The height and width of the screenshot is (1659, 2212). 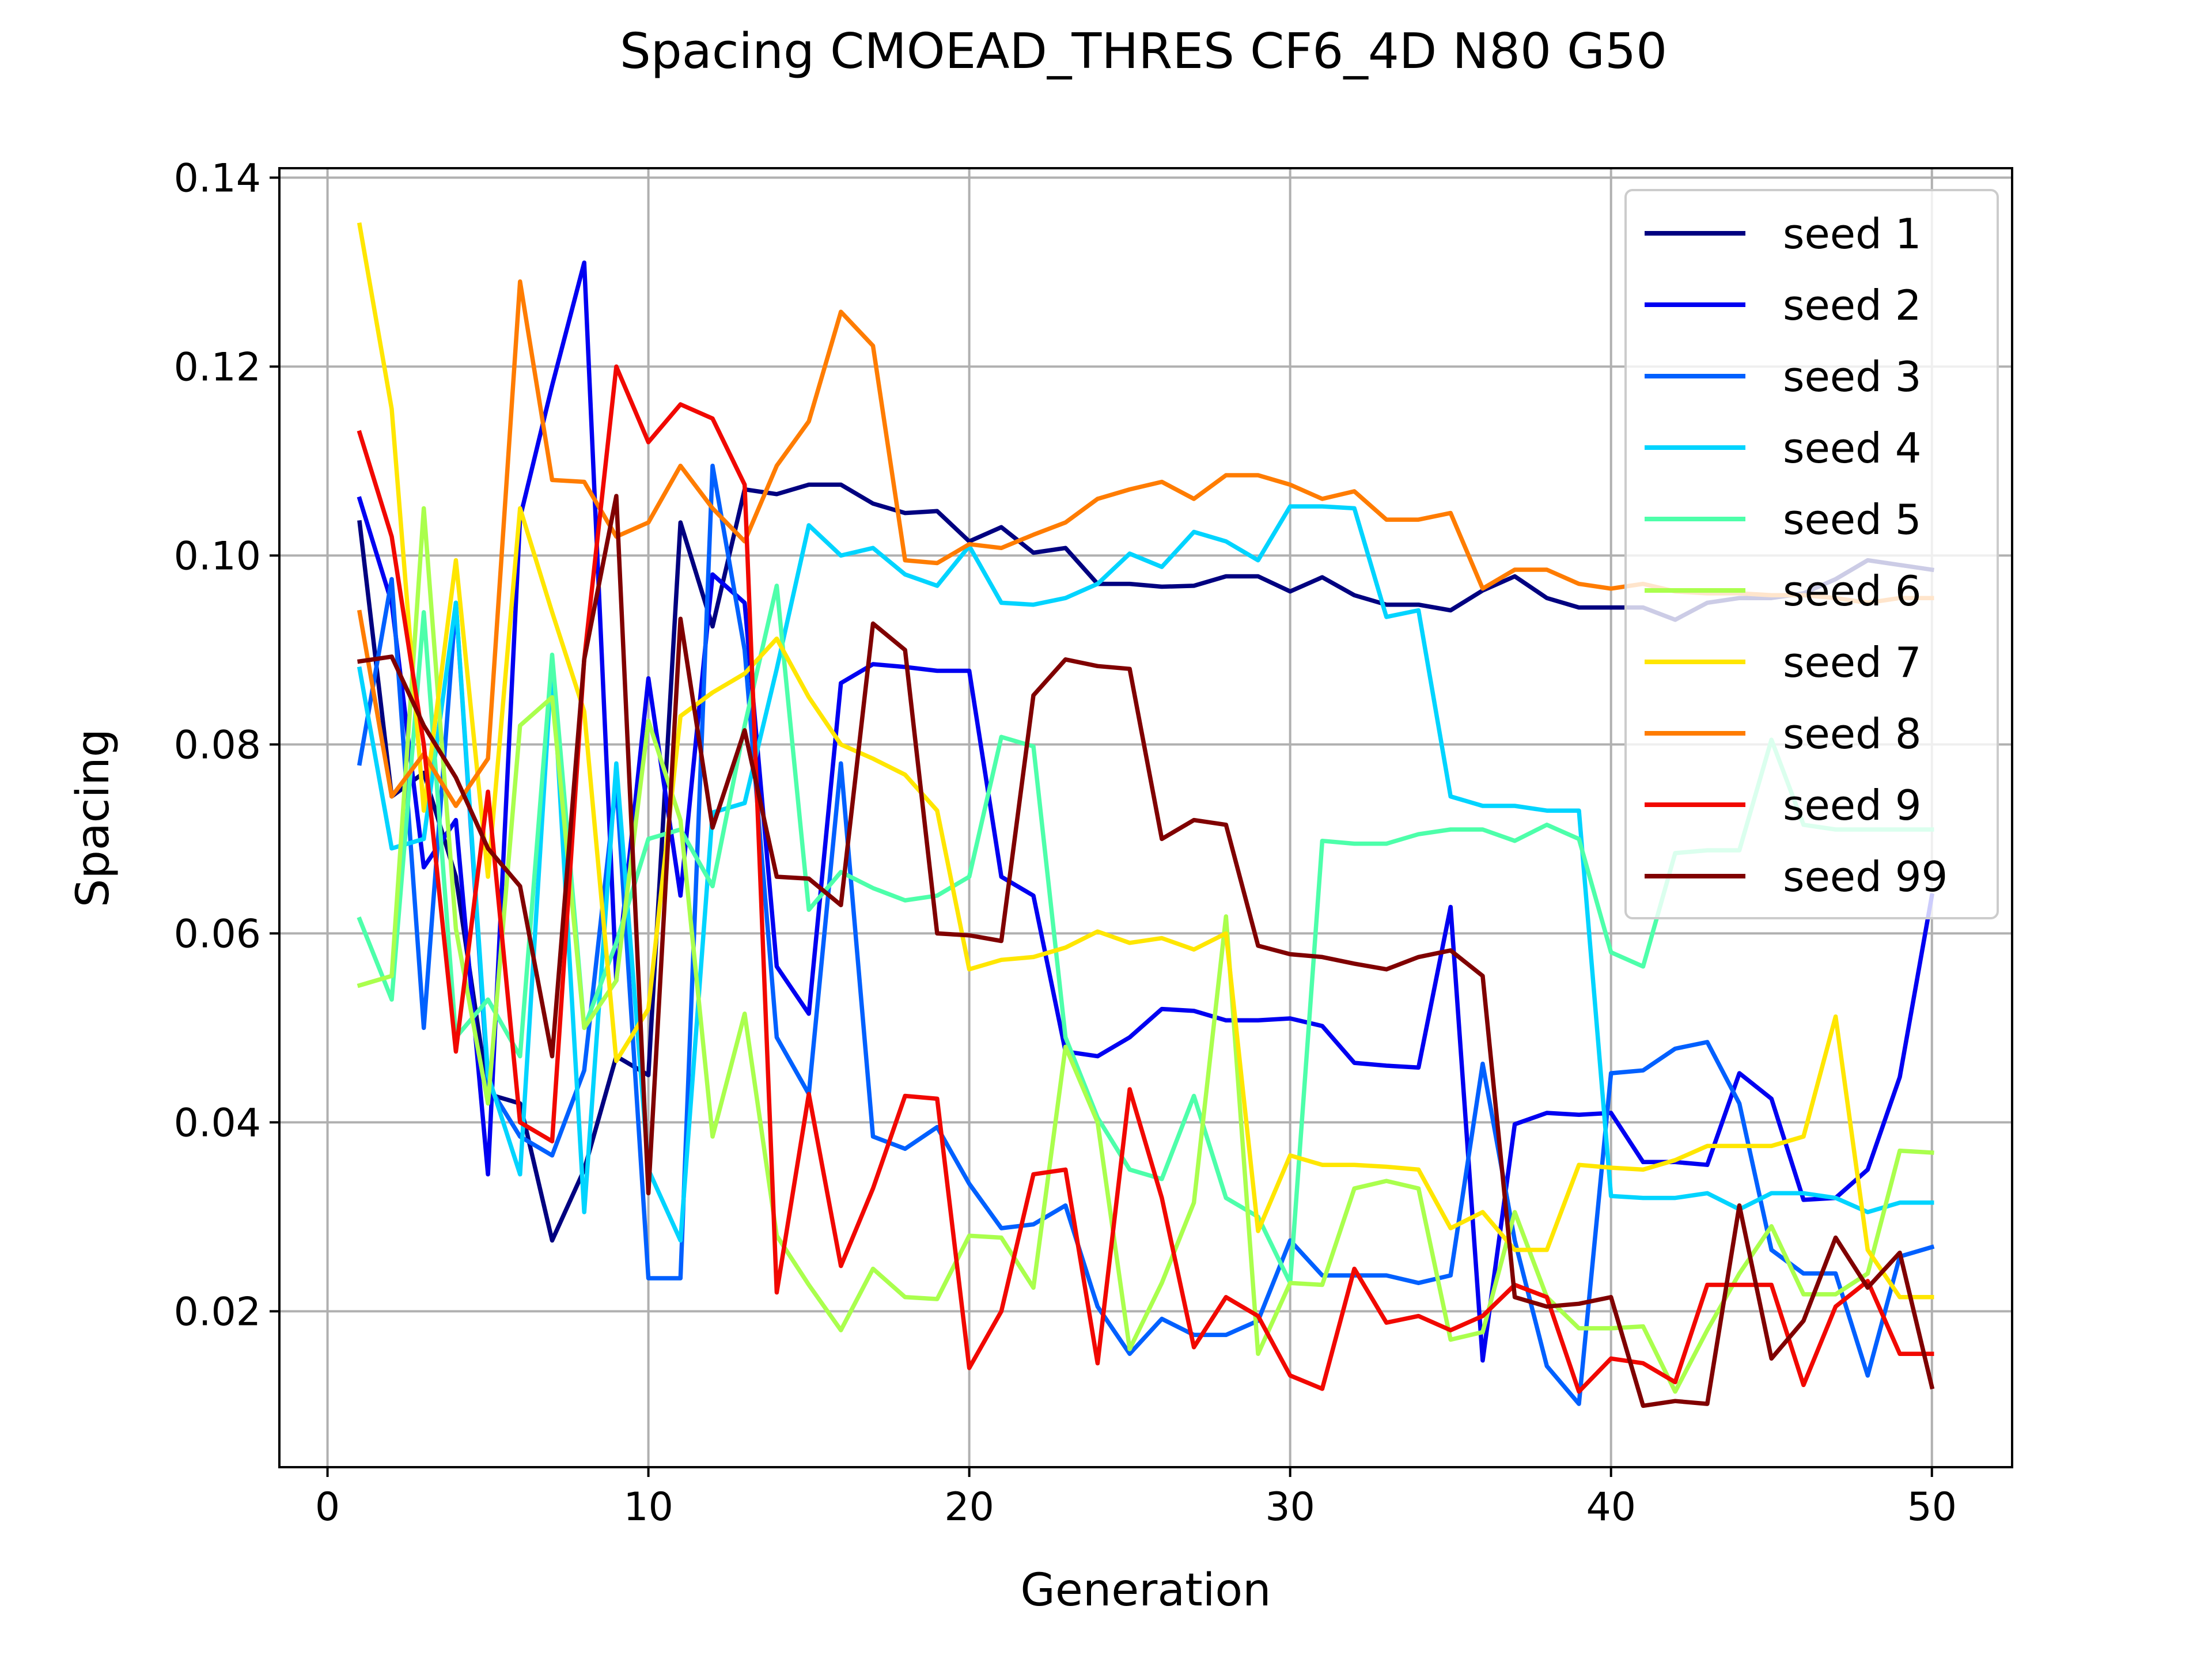 I want to click on y-tick-label: 0.12, so click(x=217, y=367).